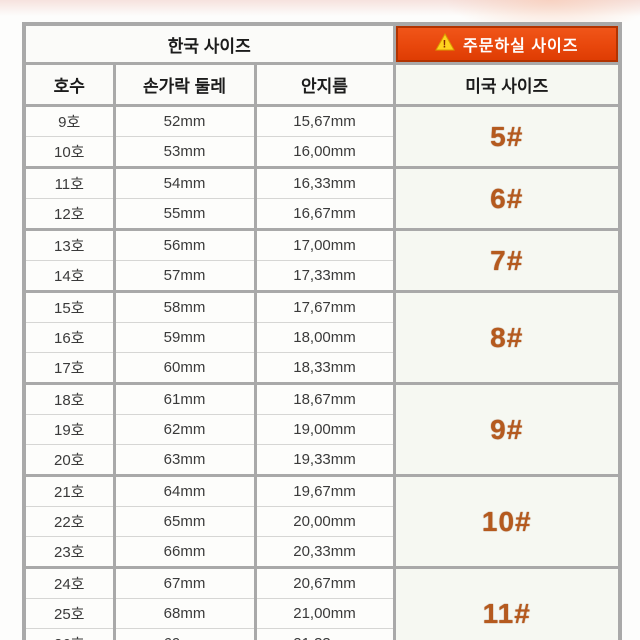 The width and height of the screenshot is (640, 640). What do you see at coordinates (324, 399) in the screenshot?
I see `diameter-cell: 18,67mm` at bounding box center [324, 399].